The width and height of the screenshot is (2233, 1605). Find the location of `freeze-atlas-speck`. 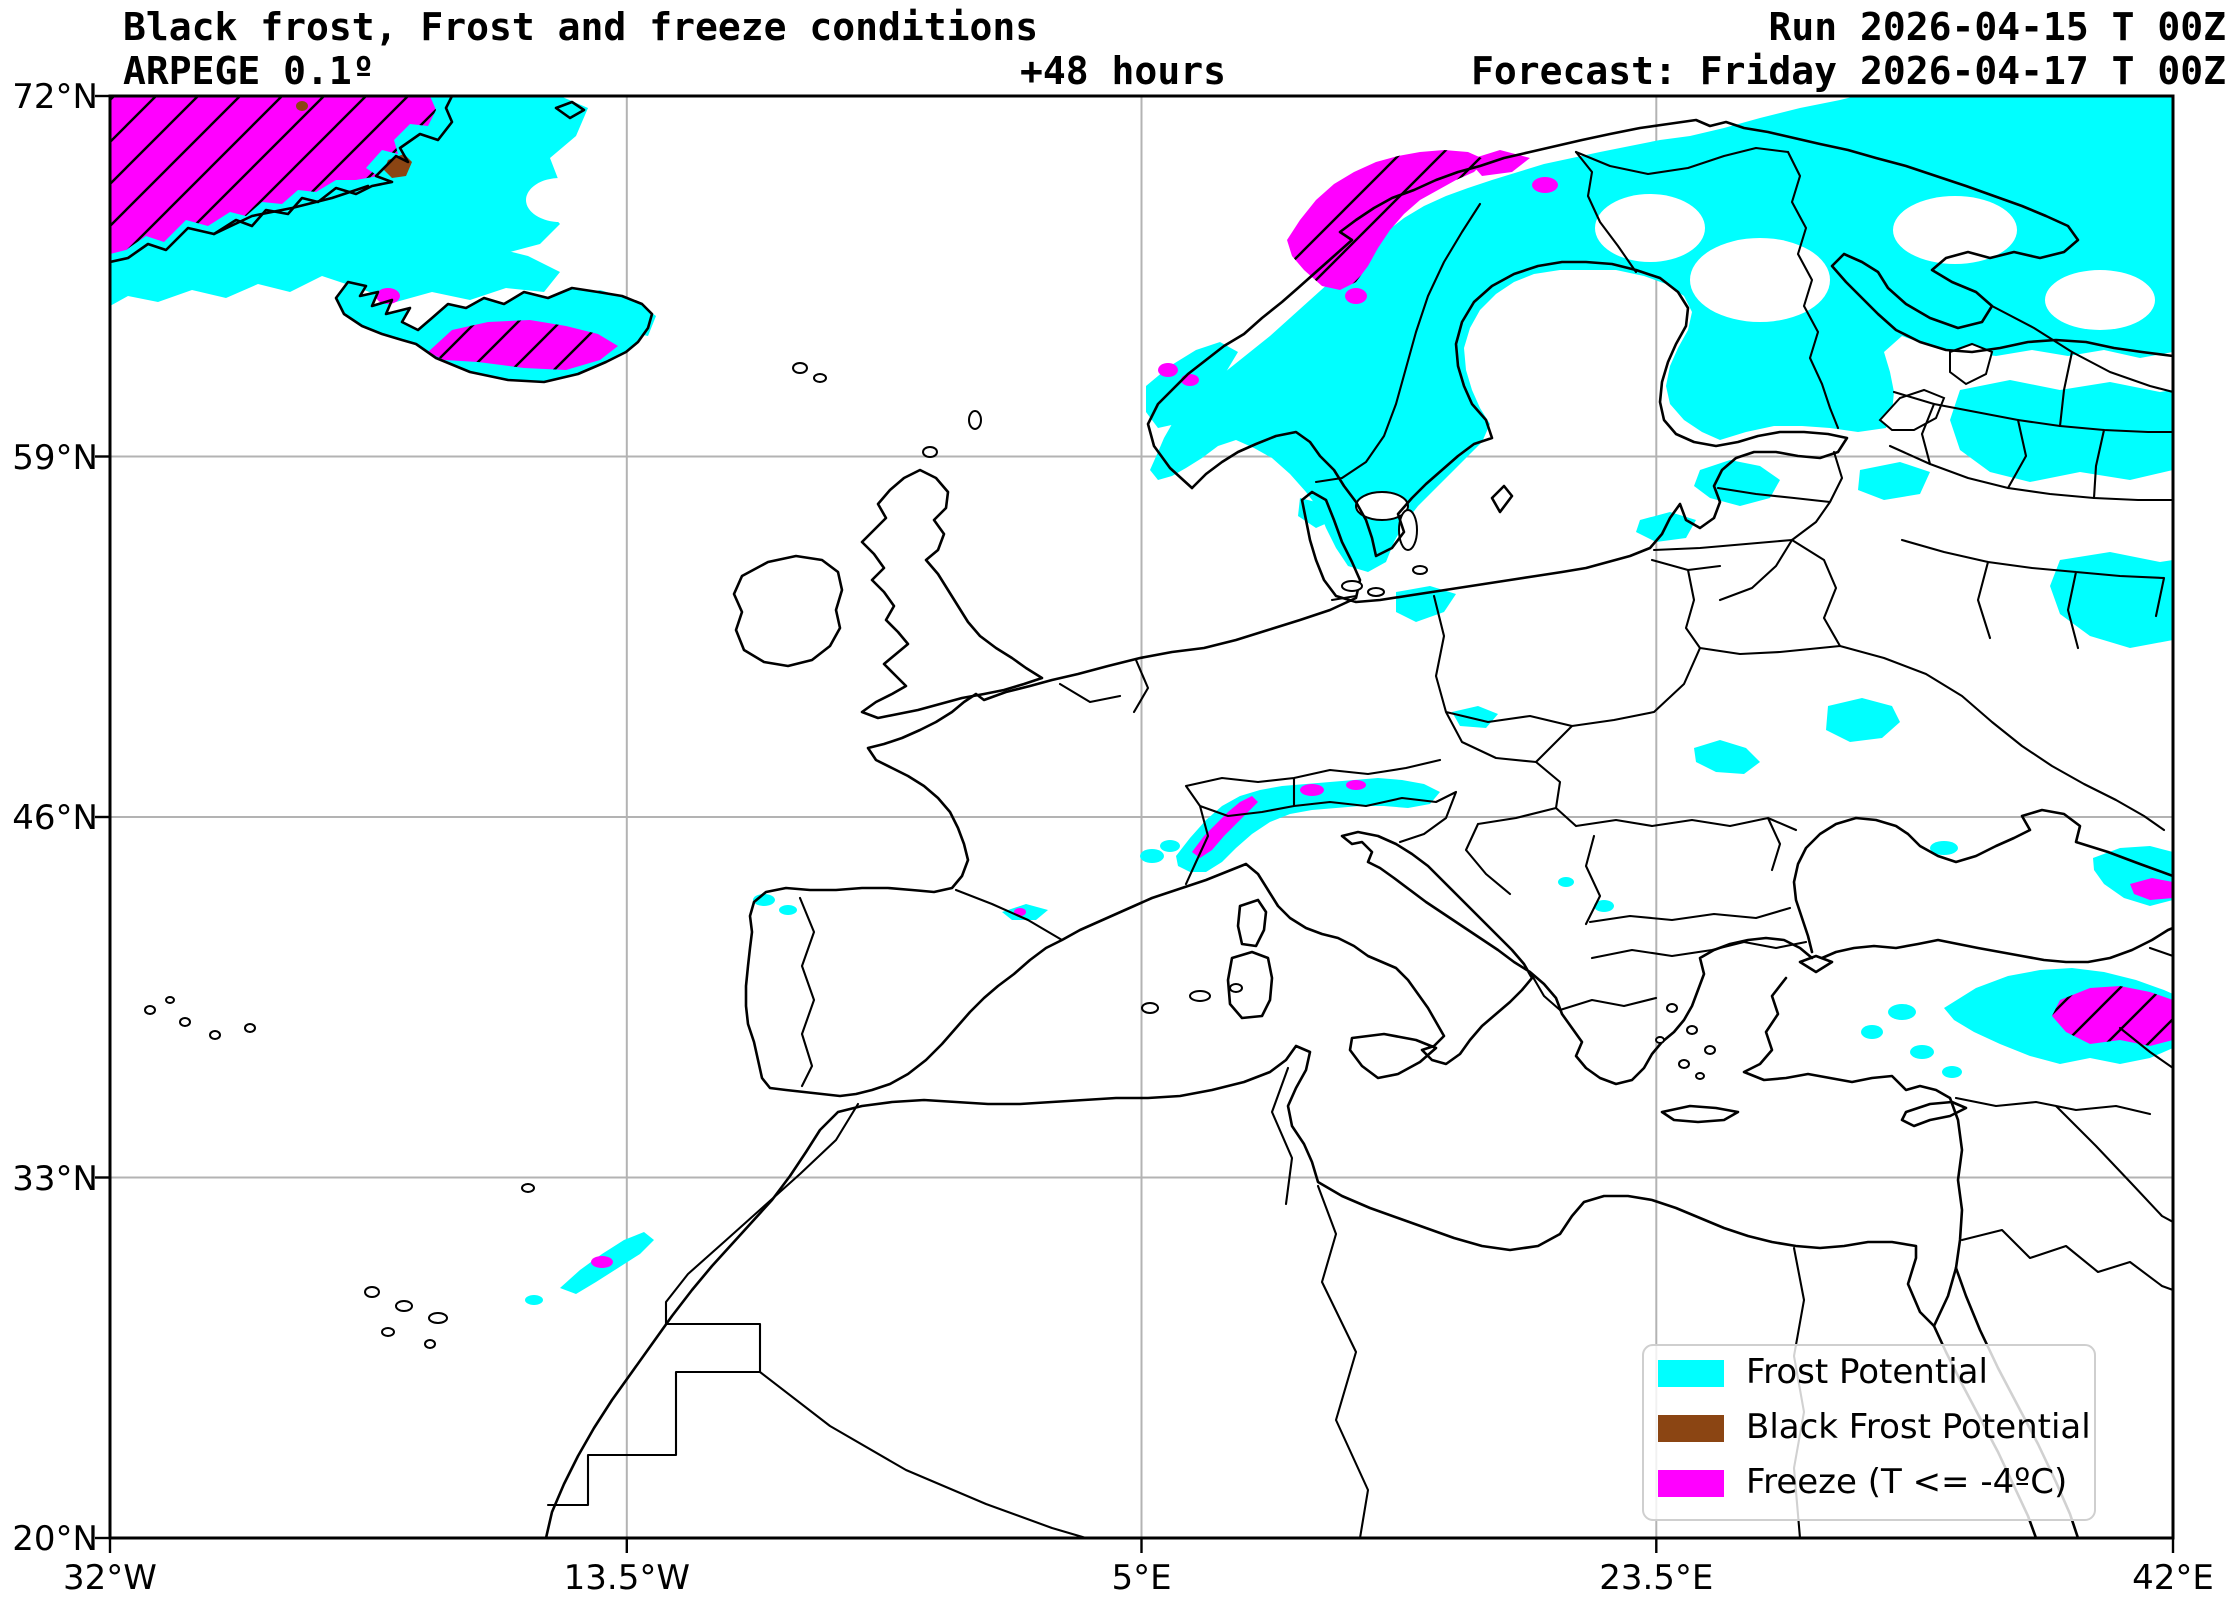

freeze-atlas-speck is located at coordinates (602, 1262).